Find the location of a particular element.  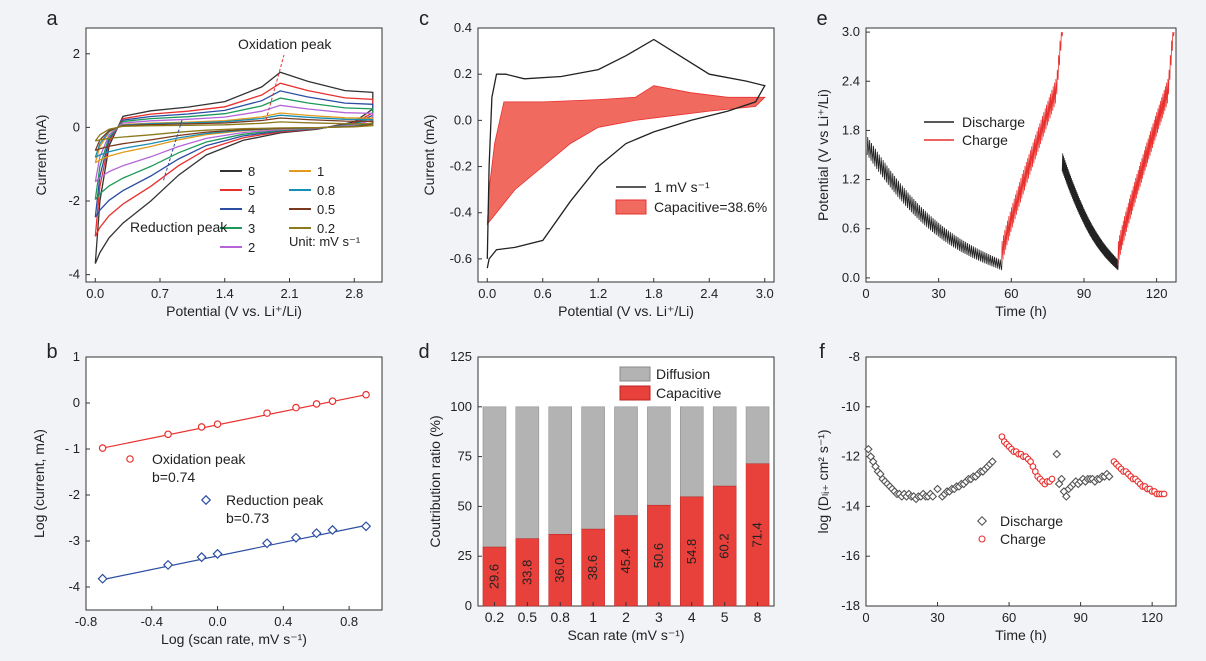

bar-value-label: 54.8 is located at coordinates (691, 551).